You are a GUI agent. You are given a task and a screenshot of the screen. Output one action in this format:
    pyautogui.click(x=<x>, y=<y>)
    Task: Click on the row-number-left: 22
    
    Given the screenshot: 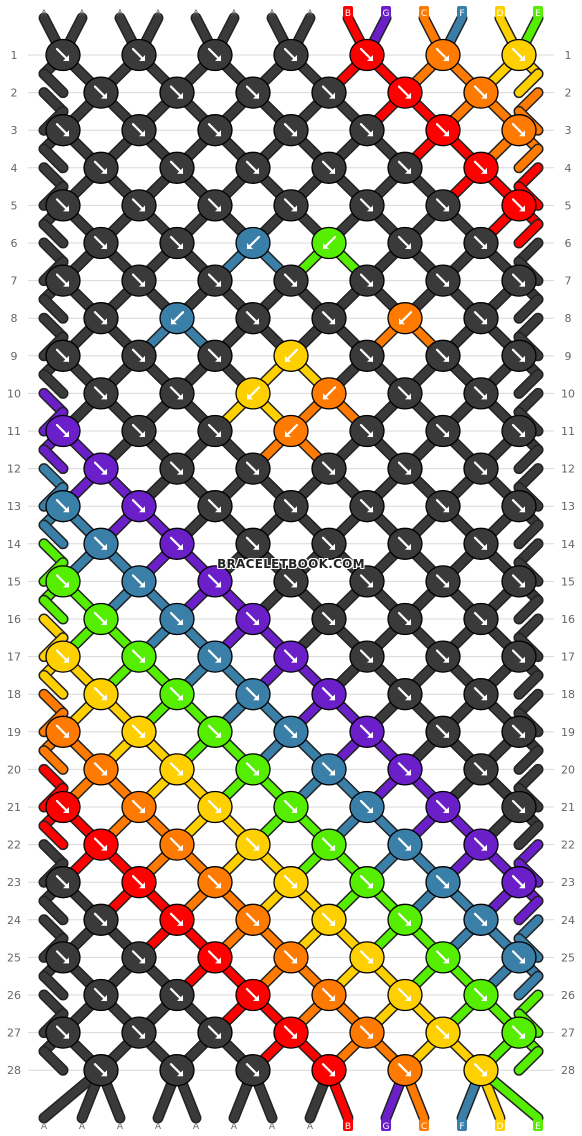 What is the action you would take?
    pyautogui.click(x=14, y=845)
    